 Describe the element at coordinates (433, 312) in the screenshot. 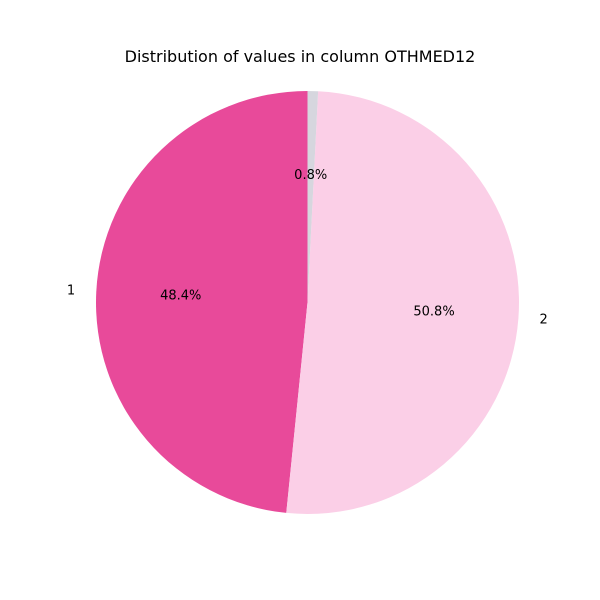

I see `slice-percent-label: 50.8%` at that location.